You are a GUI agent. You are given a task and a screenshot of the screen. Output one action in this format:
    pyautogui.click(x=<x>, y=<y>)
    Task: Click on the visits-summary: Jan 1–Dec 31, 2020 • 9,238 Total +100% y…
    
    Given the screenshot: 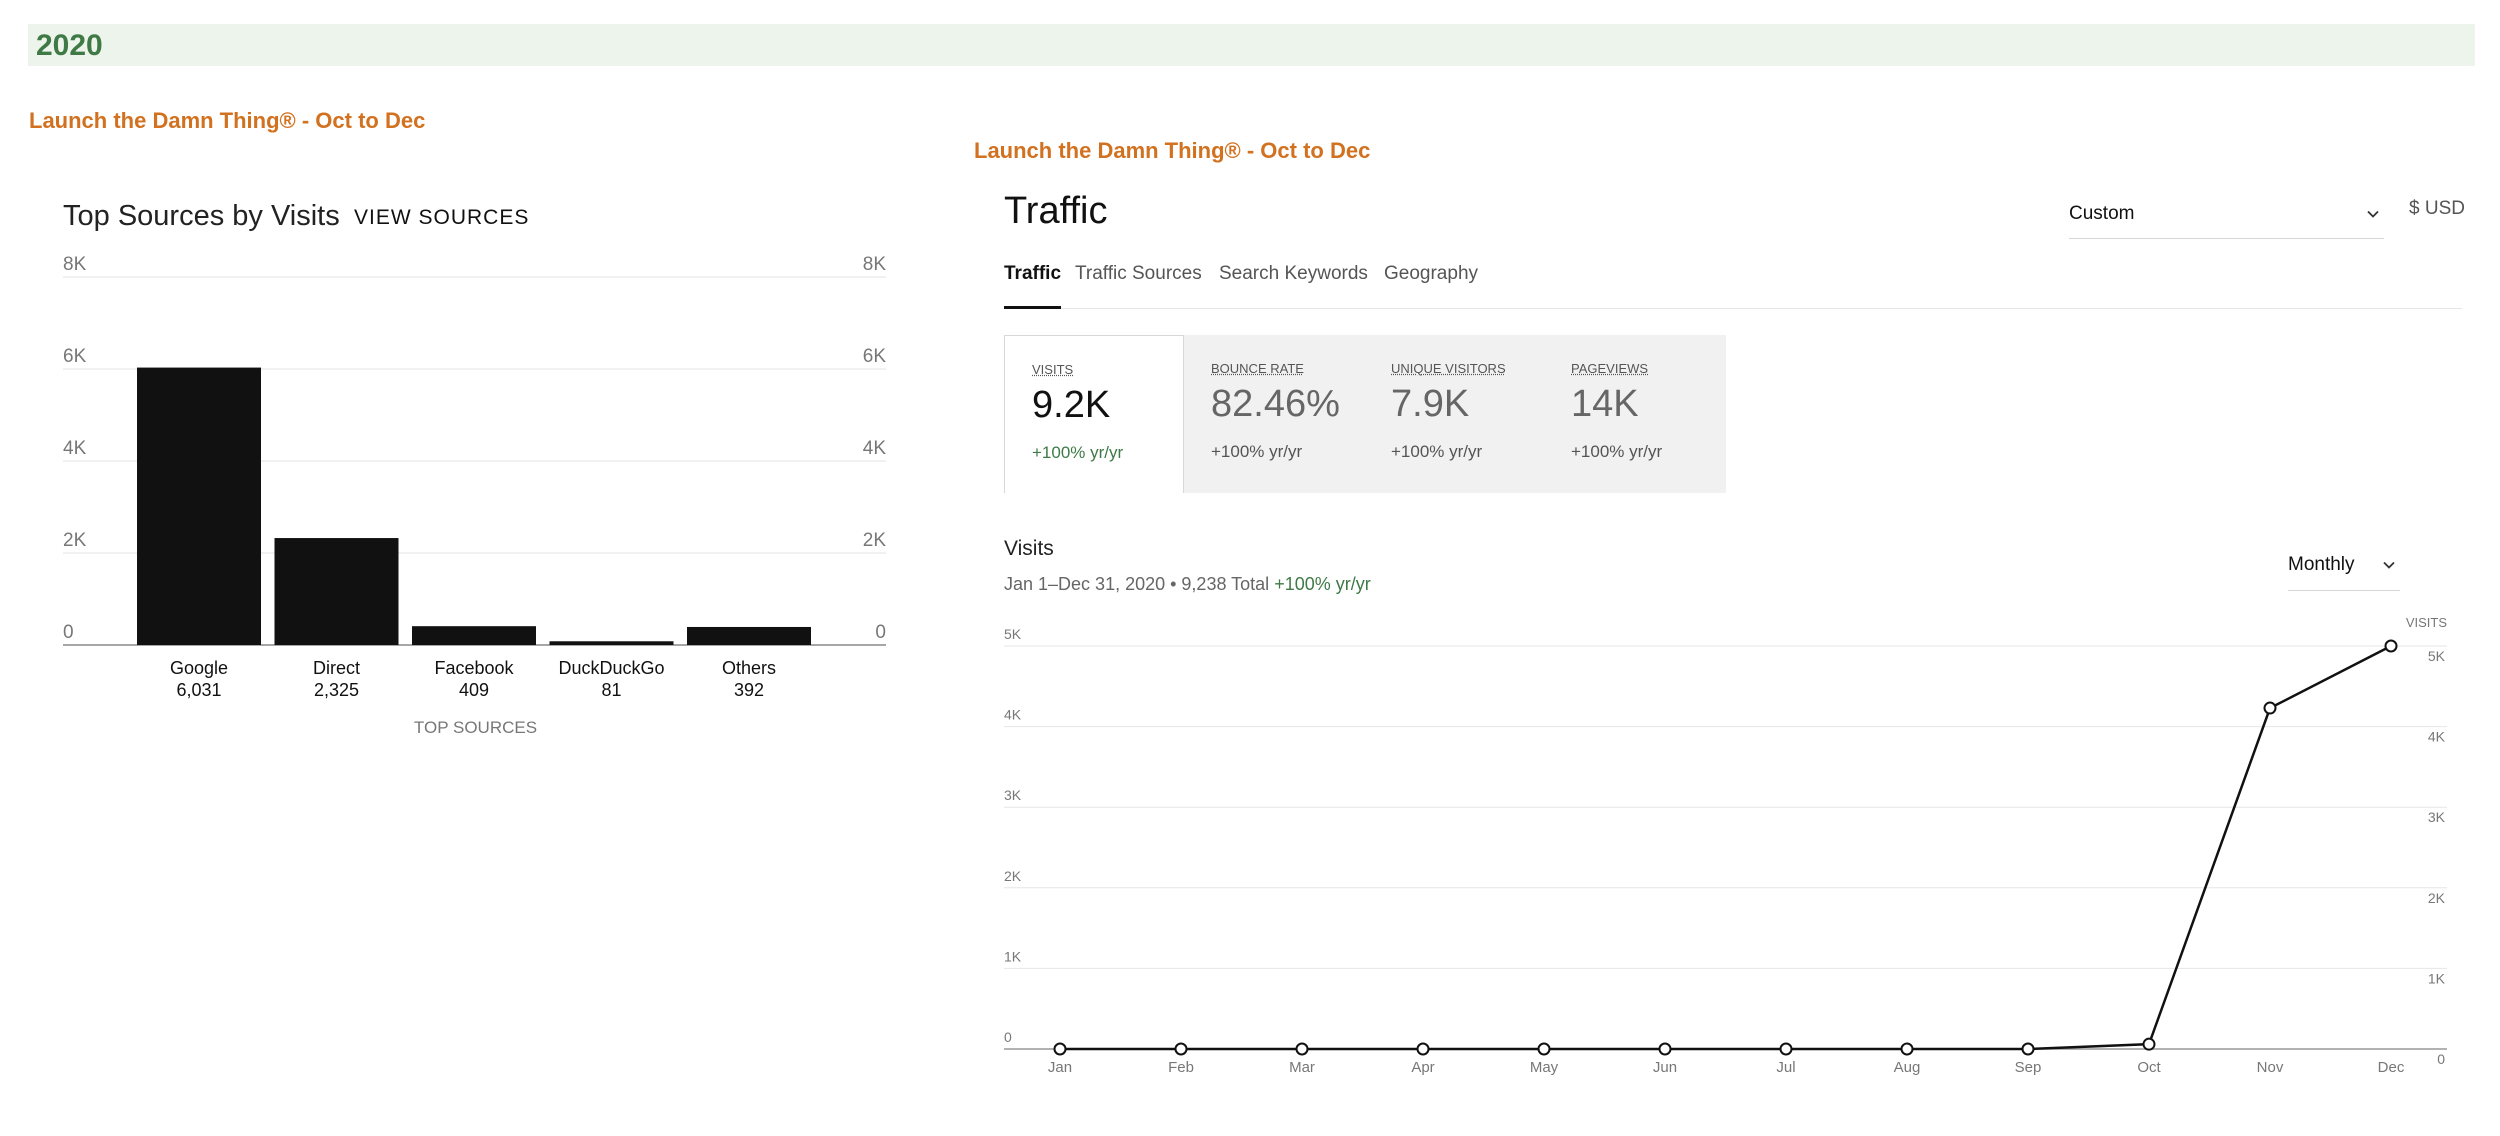 What is the action you would take?
    pyautogui.click(x=1187, y=584)
    